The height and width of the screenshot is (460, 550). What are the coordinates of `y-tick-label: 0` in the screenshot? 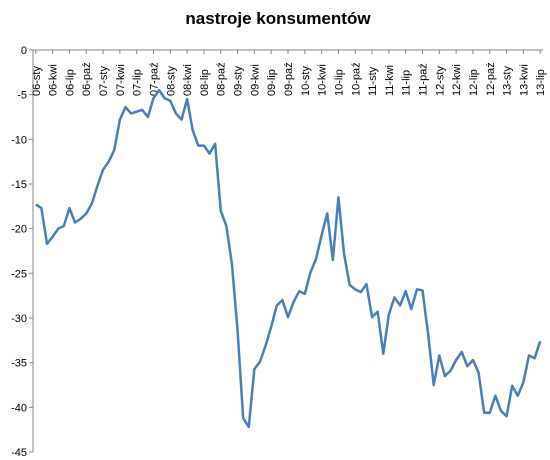 It's located at (24, 51).